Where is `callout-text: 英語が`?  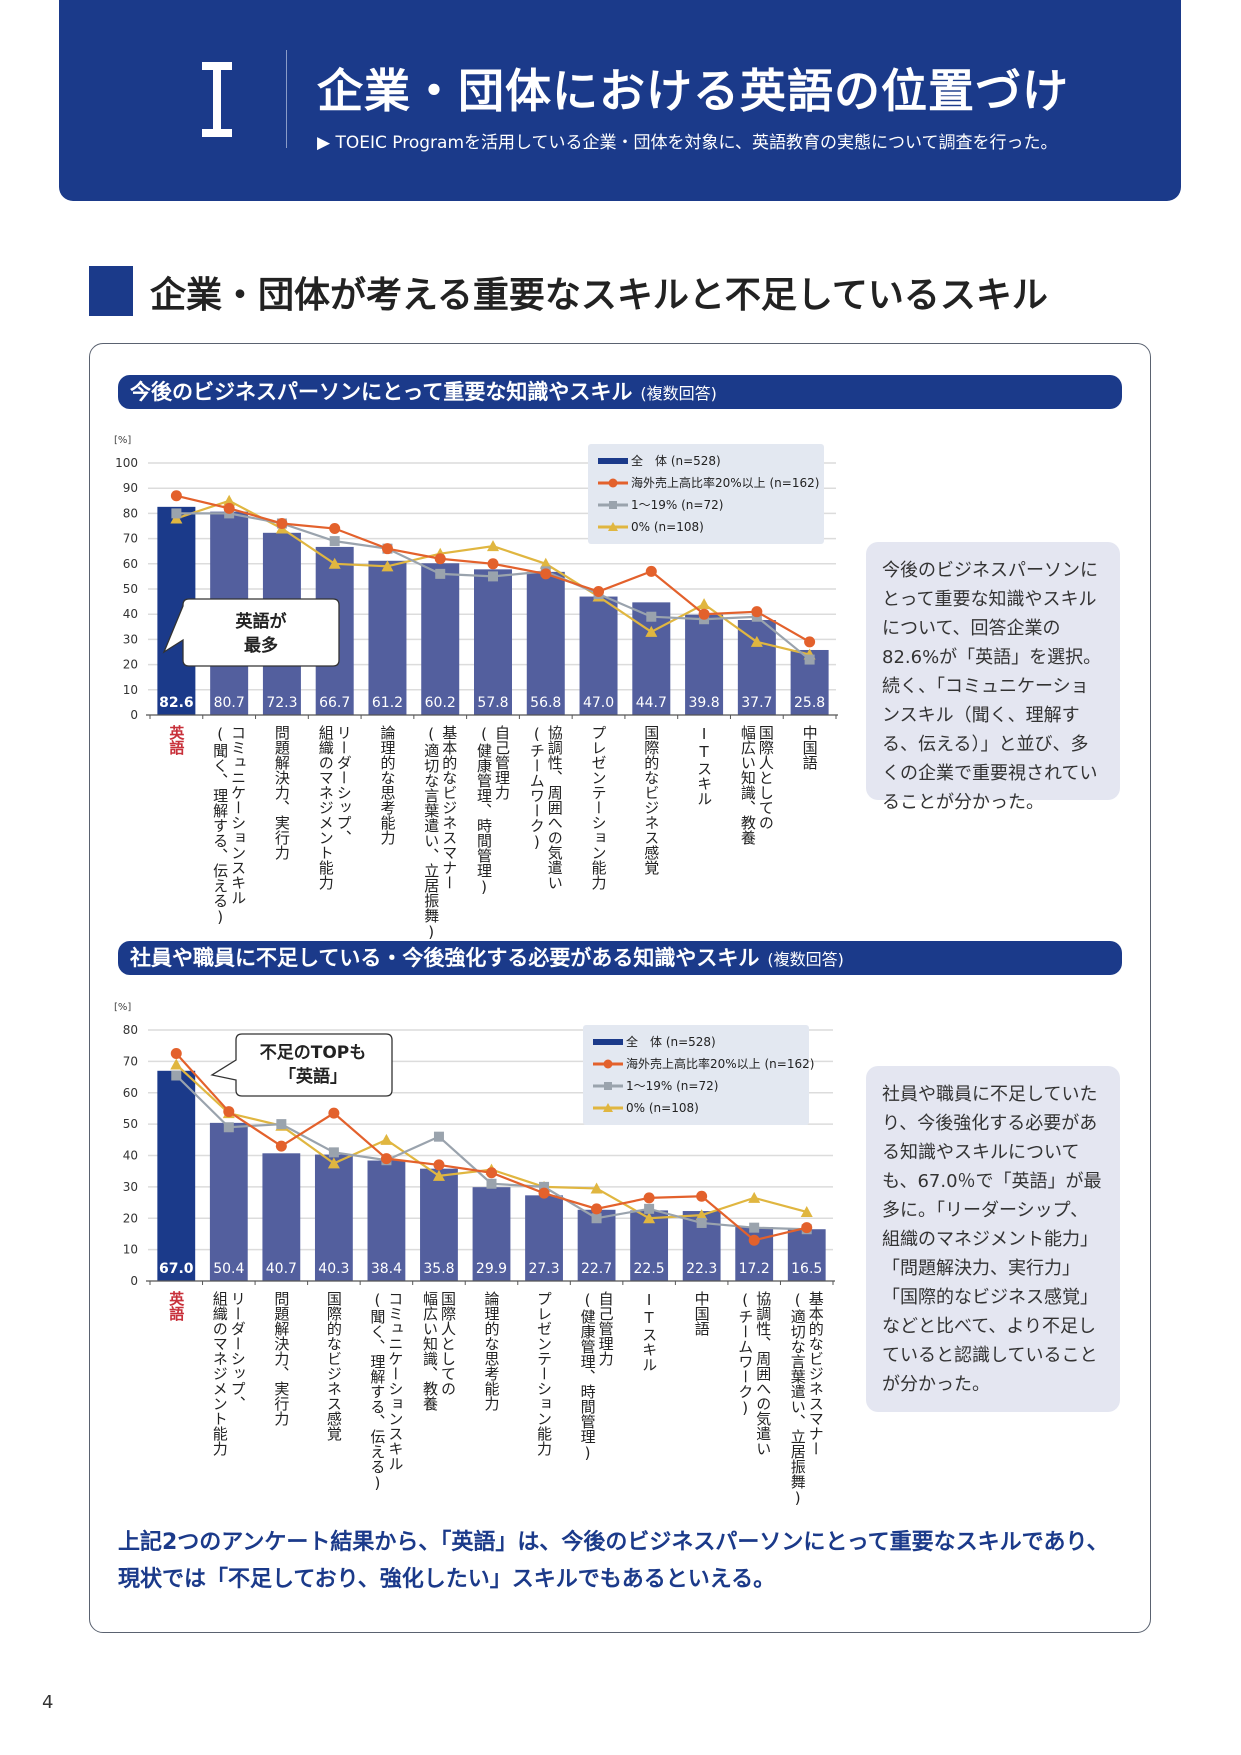 callout-text: 英語が is located at coordinates (261, 621).